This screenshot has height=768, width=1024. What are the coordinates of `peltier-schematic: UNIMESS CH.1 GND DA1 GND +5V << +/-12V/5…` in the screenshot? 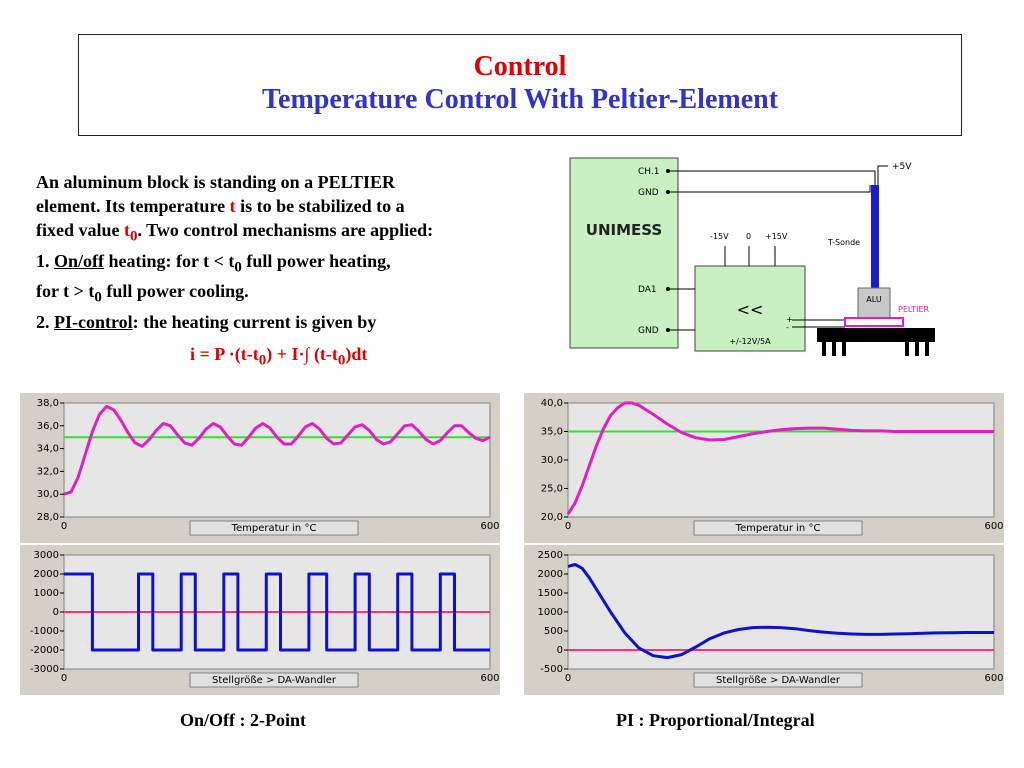 It's located at (752, 256).